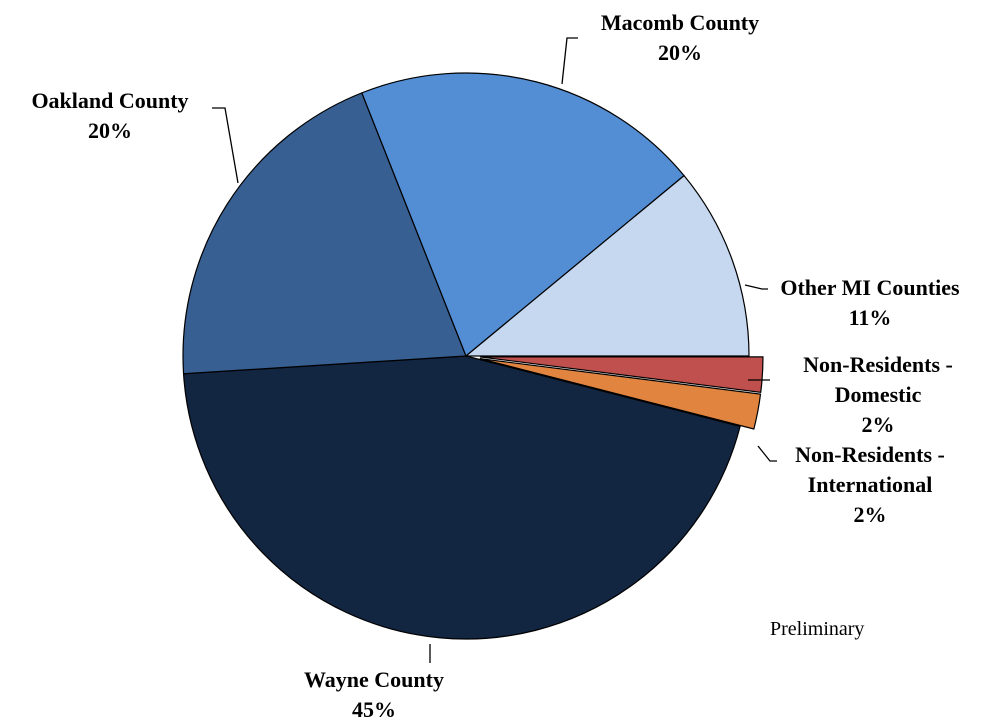 The image size is (998, 726). I want to click on slice-name: International, so click(870, 484).